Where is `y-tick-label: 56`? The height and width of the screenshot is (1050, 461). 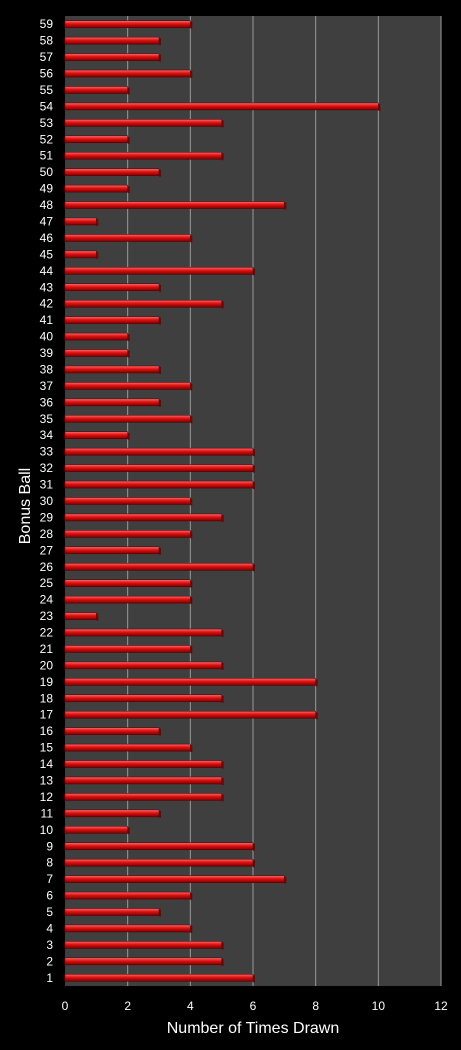 y-tick-label: 56 is located at coordinates (47, 74).